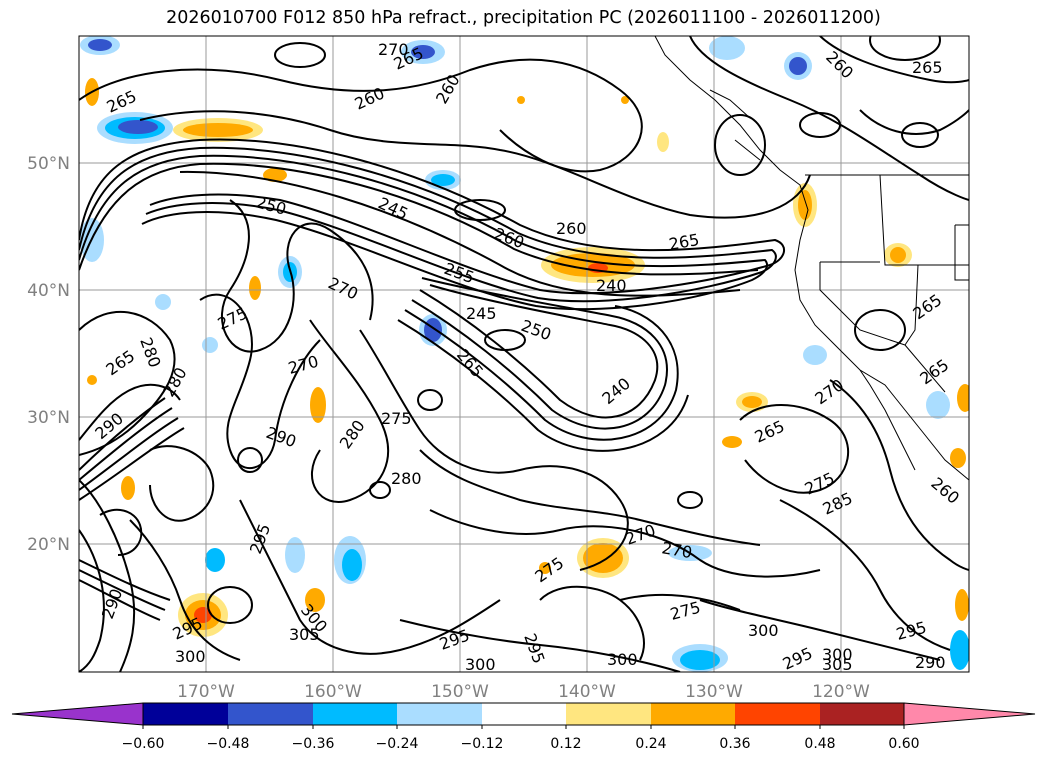  Describe the element at coordinates (523, 692) in the screenshot. I see `longitude-labels: 170°W 160°W 150°W 140°W 130°W 120°W` at that location.